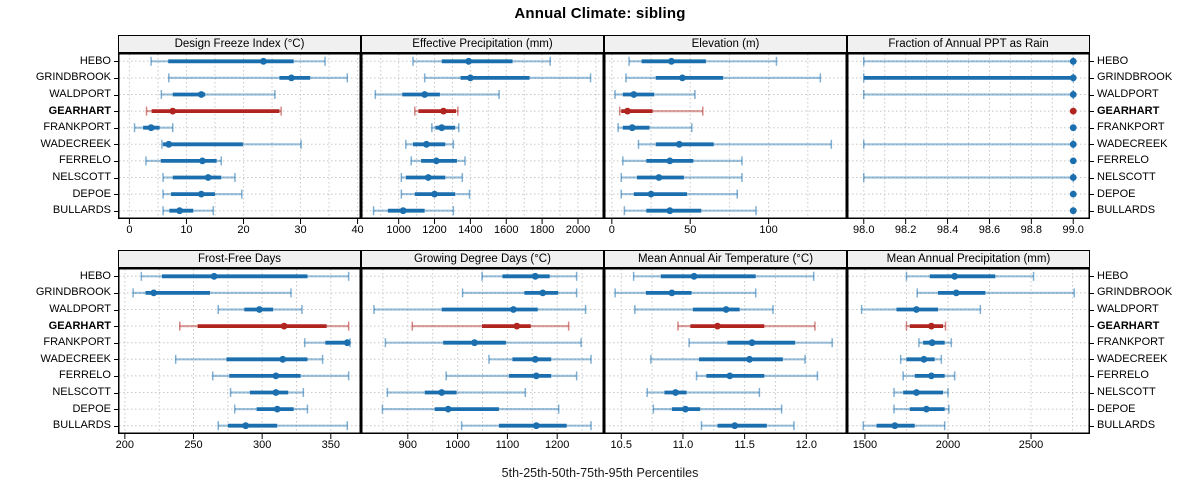 Image resolution: width=1200 pixels, height=500 pixels. Describe the element at coordinates (81, 177) in the screenshot. I see `site-label-left-nelscott: NELSCOTT` at that location.